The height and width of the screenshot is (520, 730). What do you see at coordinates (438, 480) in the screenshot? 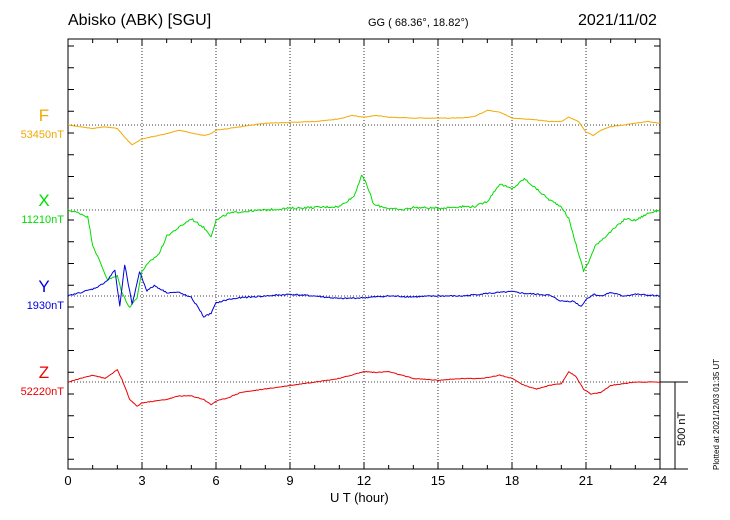
I see `x-tick-label: 15` at bounding box center [438, 480].